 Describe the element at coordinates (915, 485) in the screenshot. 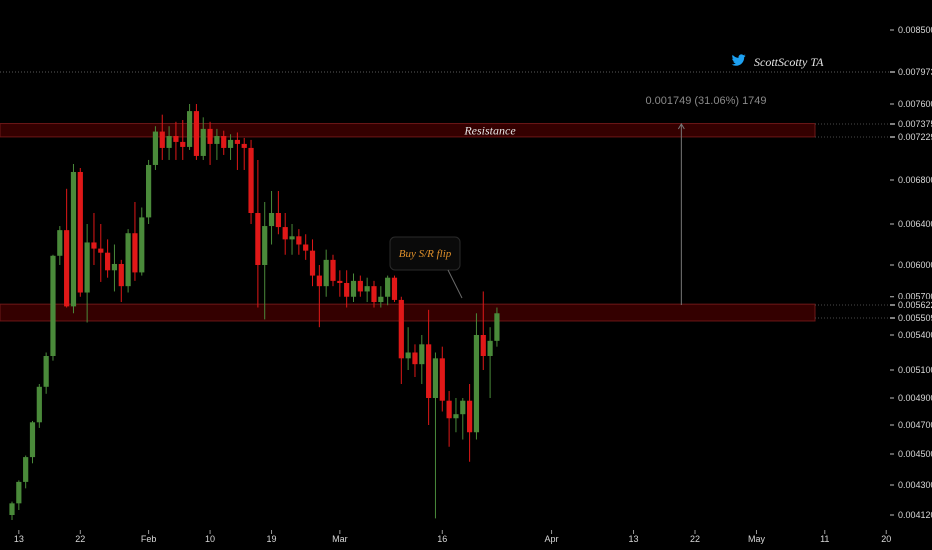

I see `y-tick-label-11: 0.004300` at that location.